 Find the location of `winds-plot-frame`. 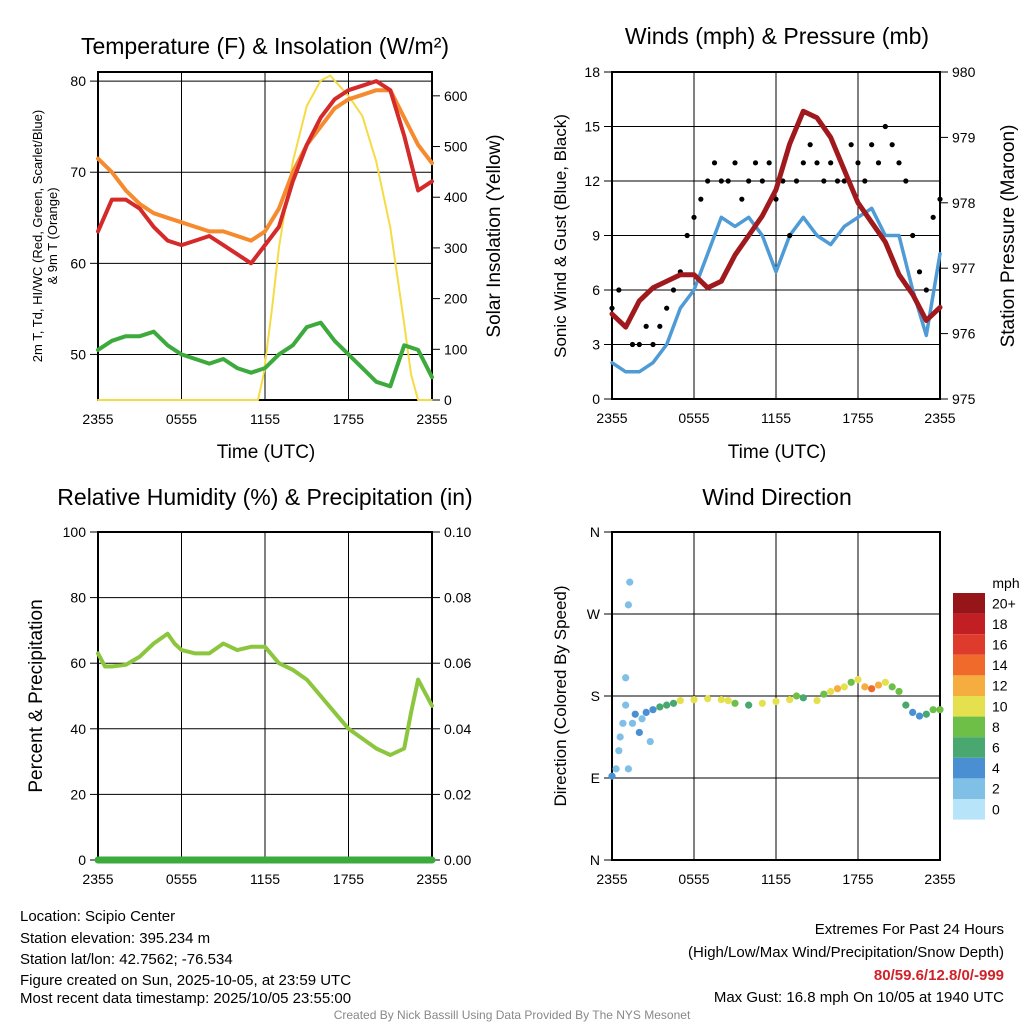

winds-plot-frame is located at coordinates (776, 235).